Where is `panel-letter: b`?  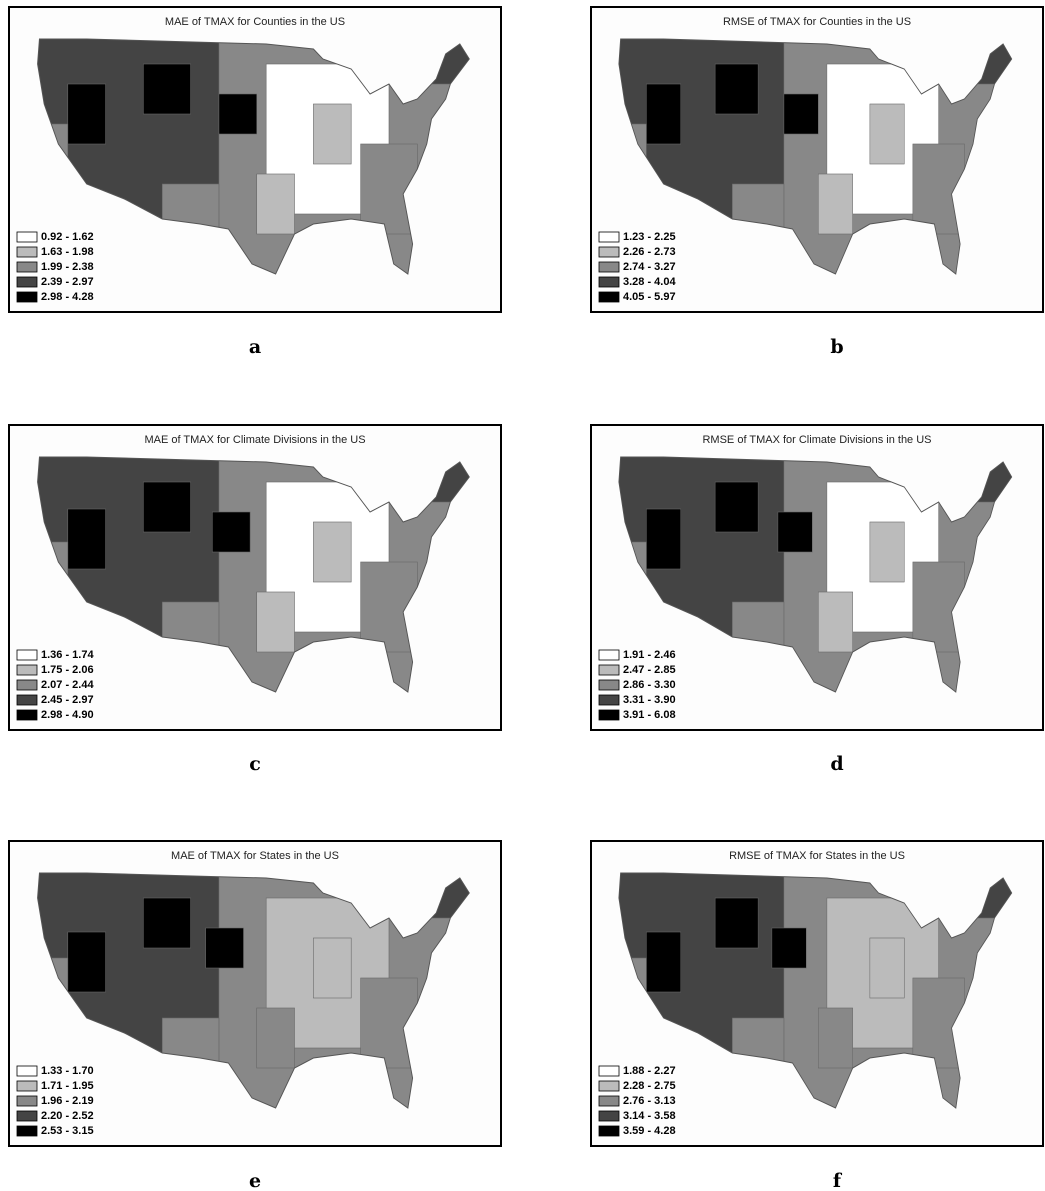 panel-letter: b is located at coordinates (836, 347).